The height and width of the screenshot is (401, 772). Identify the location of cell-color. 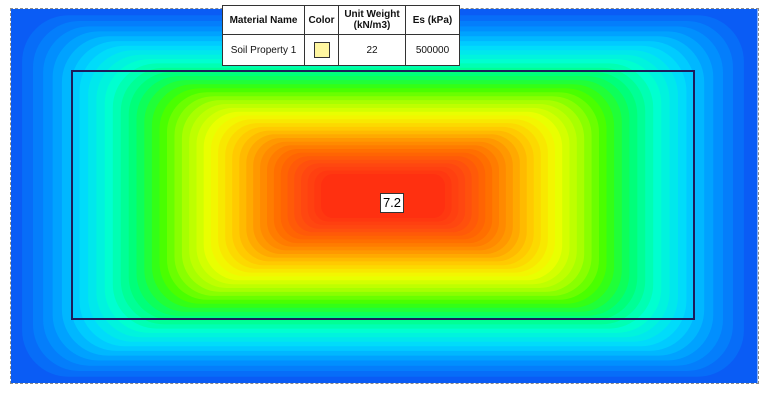
(321, 50).